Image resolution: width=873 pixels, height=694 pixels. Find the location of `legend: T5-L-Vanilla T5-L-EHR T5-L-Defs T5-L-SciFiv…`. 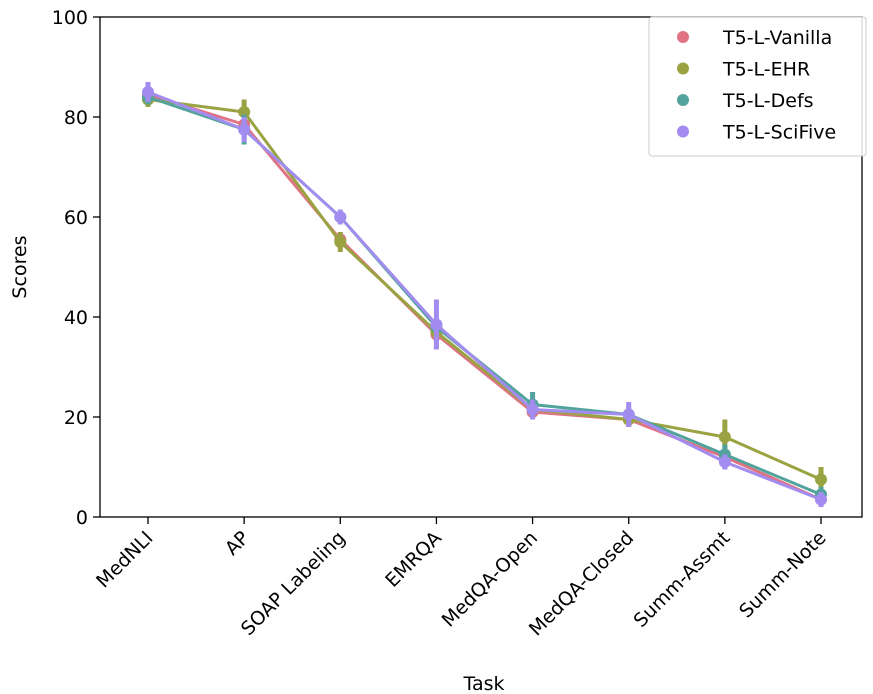

legend: T5-L-Vanilla T5-L-EHR T5-L-Defs T5-L-SciFiv… is located at coordinates (757, 86).